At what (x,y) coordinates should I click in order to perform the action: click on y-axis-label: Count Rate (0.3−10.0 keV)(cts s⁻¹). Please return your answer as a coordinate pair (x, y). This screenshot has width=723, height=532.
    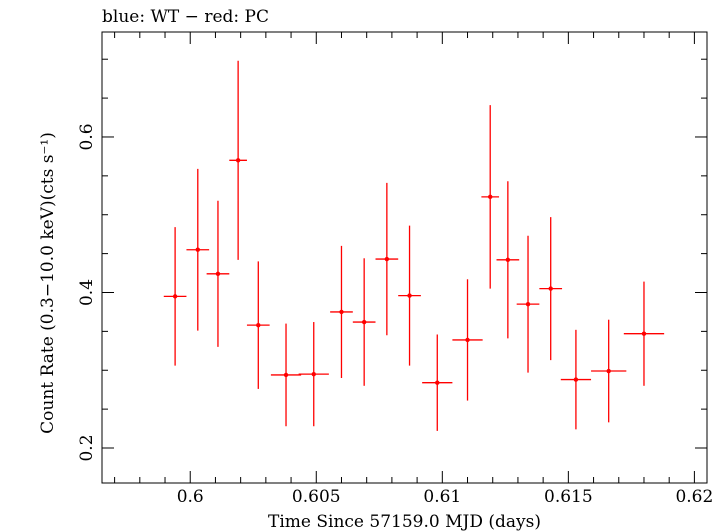
    Looking at the image, I should click on (48, 283).